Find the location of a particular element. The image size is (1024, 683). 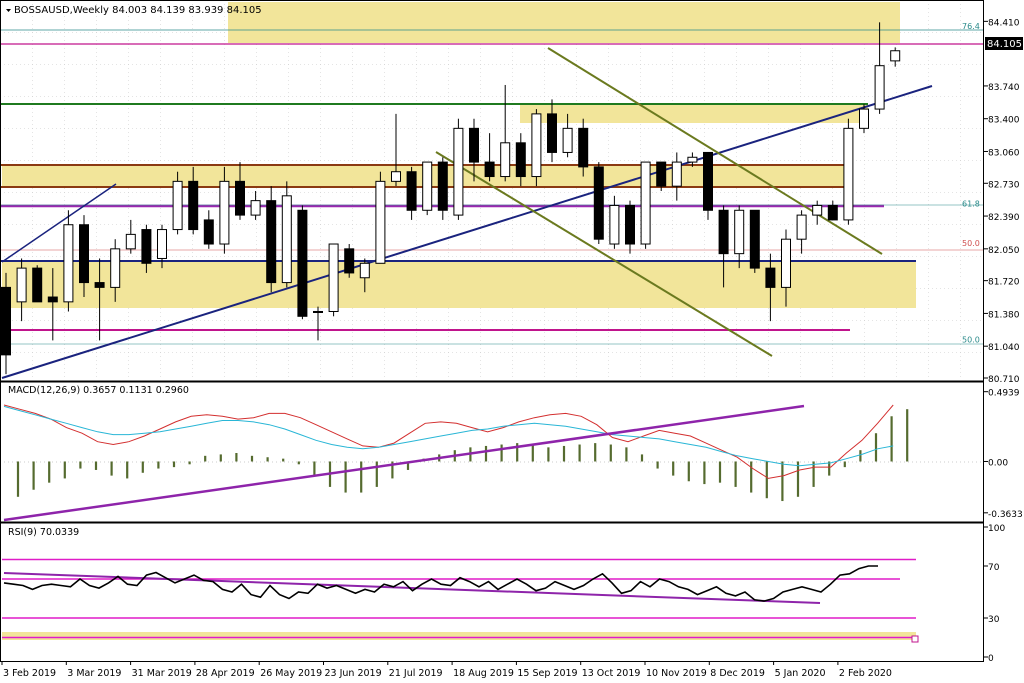

rsi-tick-label: 0 is located at coordinates (991, 659).